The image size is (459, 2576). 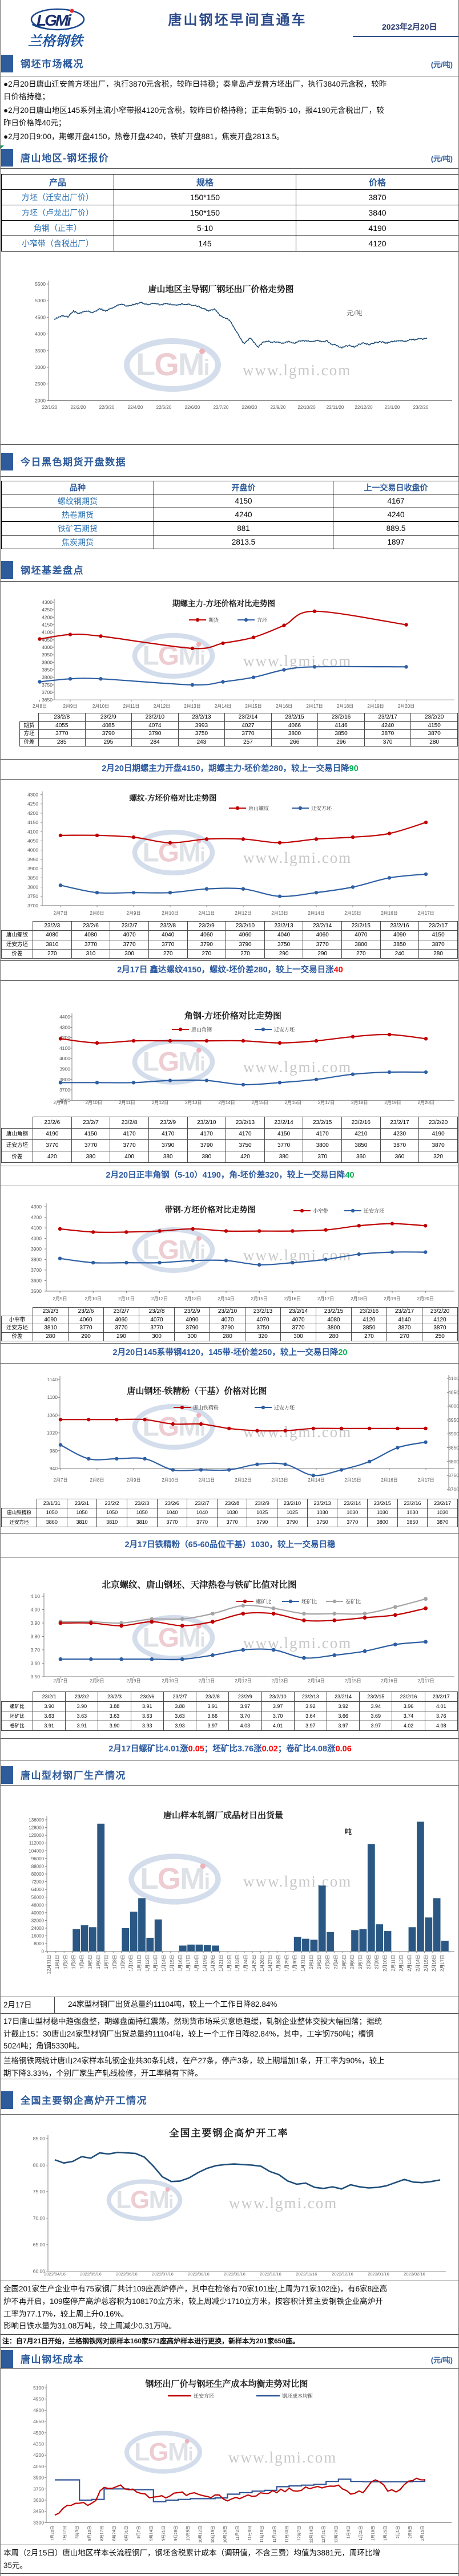 What do you see at coordinates (99, 1962) in the screenshot?
I see `svg-text: 1月6日` at bounding box center [99, 1962].